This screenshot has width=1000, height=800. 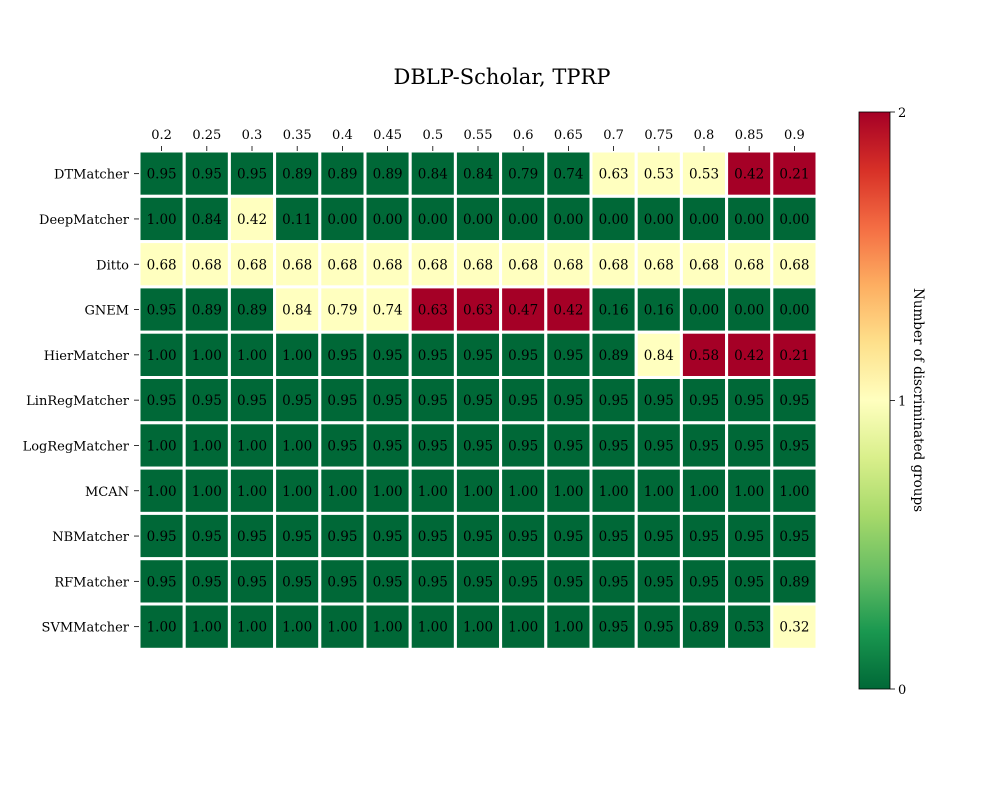 What do you see at coordinates (252, 311) in the screenshot?
I see `cell-value-label: 0.89` at bounding box center [252, 311].